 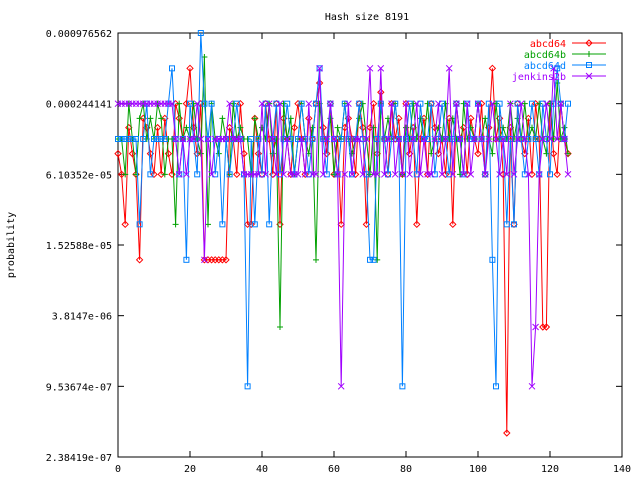 What do you see at coordinates (406, 469) in the screenshot?
I see `x-tick-label: 80` at bounding box center [406, 469].